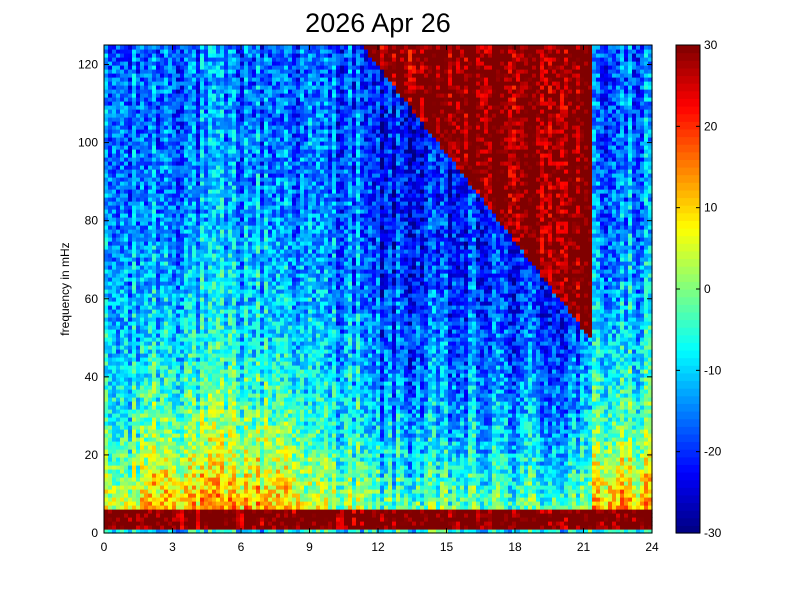  What do you see at coordinates (92, 221) in the screenshot?
I see `y-tick-label: 80` at bounding box center [92, 221].